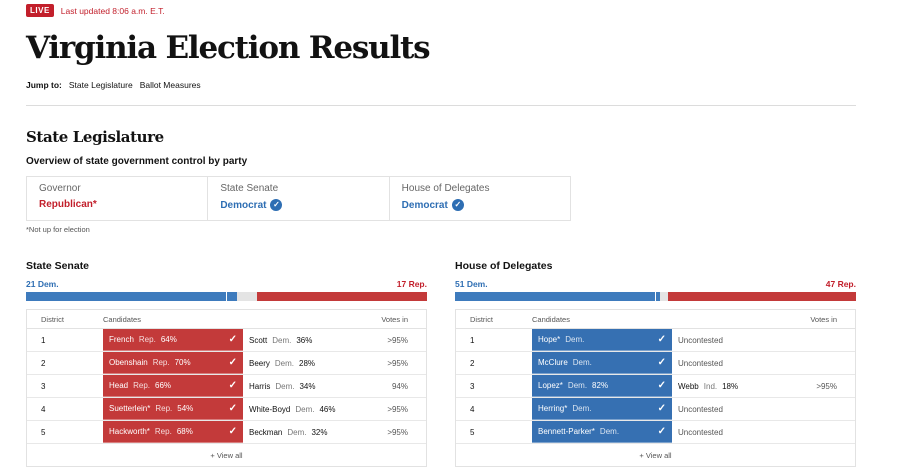  I want to click on winner-percent: 54%, so click(185, 408).